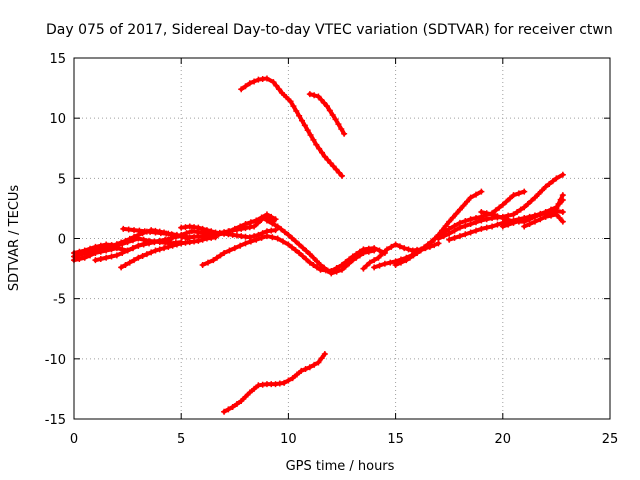 The width and height of the screenshot is (640, 480). What do you see at coordinates (59, 300) in the screenshot?
I see `y-tick-label: -5` at bounding box center [59, 300].